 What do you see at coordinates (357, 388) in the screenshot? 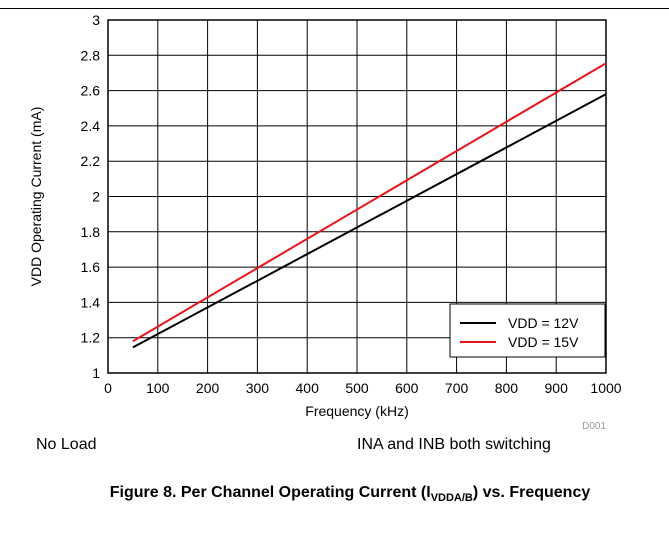
I see `x-tick-label: 500` at bounding box center [357, 388].